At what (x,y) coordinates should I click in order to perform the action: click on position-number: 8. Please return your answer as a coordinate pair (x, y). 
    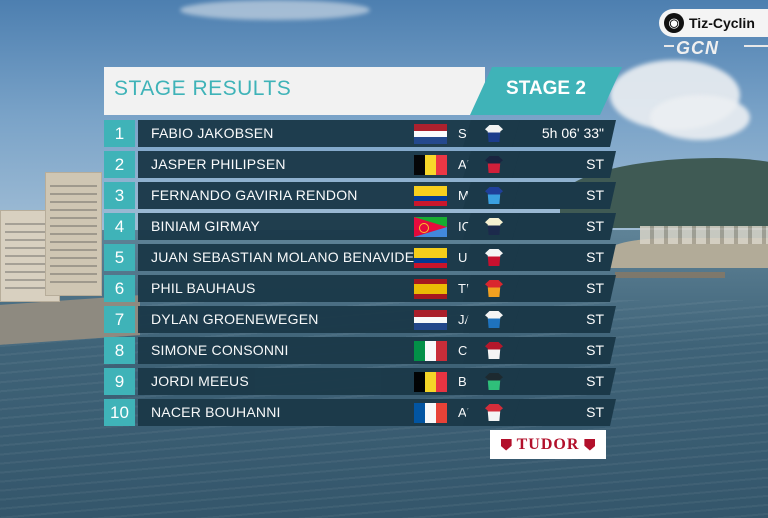
    Looking at the image, I should click on (119, 350).